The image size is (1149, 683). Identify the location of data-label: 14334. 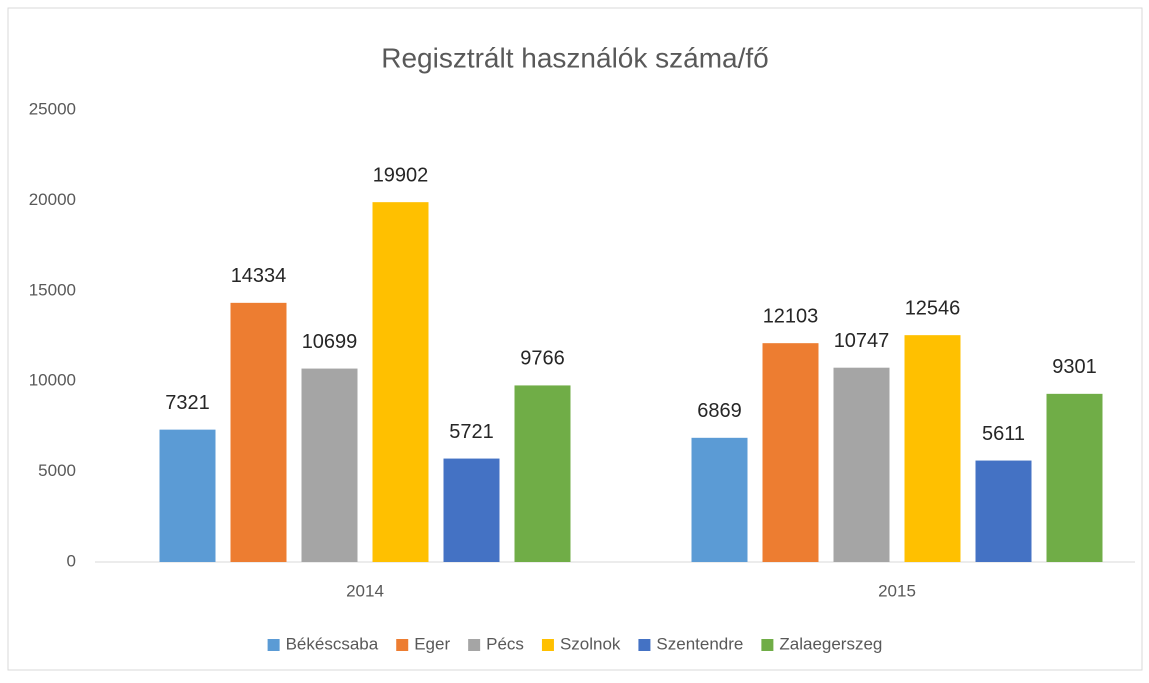
(259, 276).